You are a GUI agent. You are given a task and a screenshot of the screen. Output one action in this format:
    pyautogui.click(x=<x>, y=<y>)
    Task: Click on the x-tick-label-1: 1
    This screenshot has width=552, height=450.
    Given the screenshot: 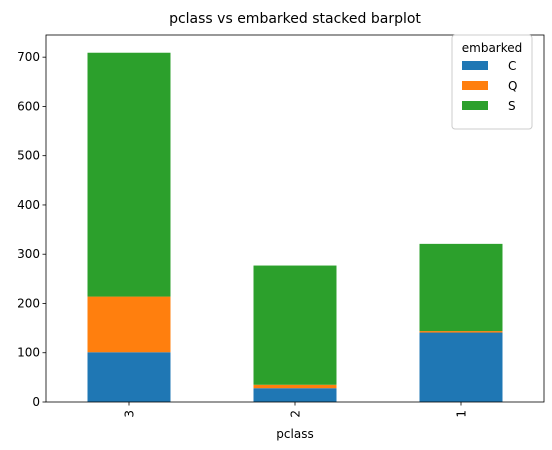 What is the action you would take?
    pyautogui.click(x=462, y=414)
    